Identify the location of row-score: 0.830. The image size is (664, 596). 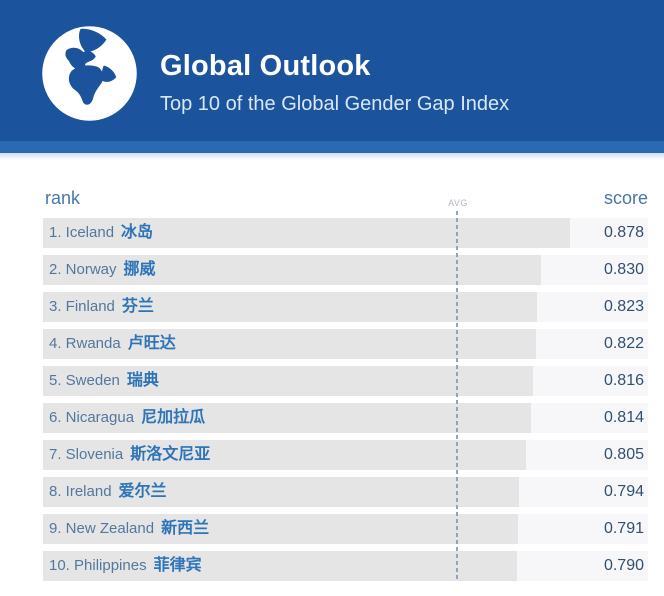
(623, 269).